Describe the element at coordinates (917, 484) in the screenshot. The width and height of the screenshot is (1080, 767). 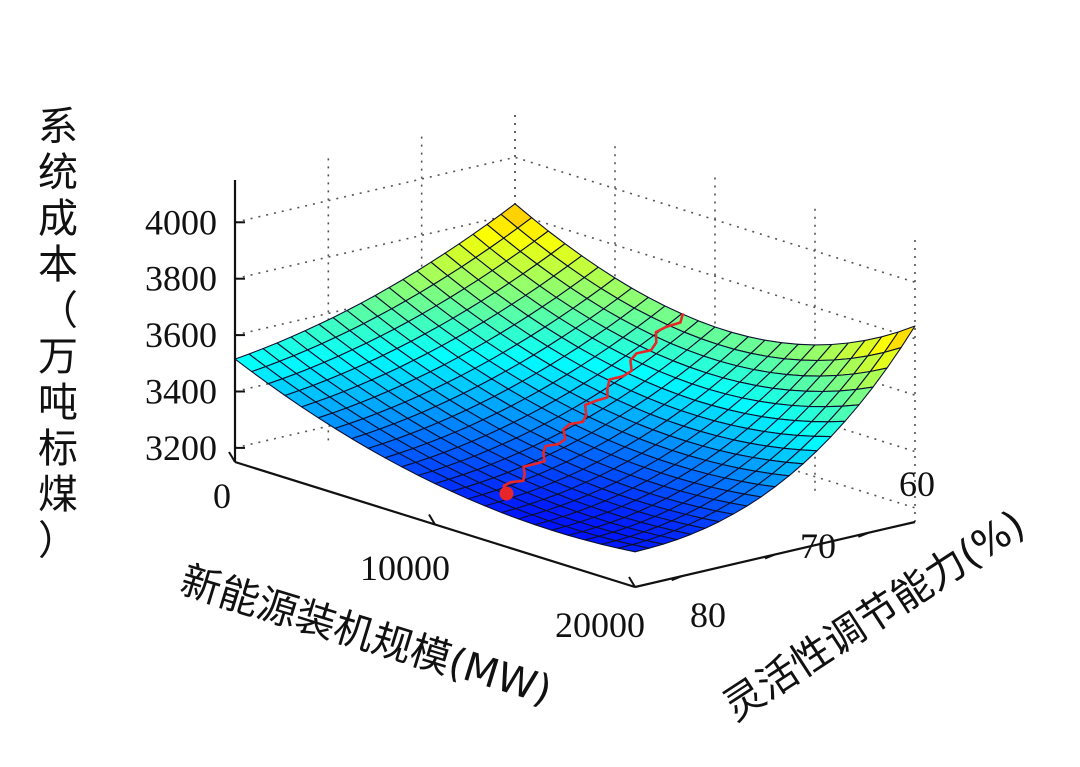
I see `y-tick-label: 60` at that location.